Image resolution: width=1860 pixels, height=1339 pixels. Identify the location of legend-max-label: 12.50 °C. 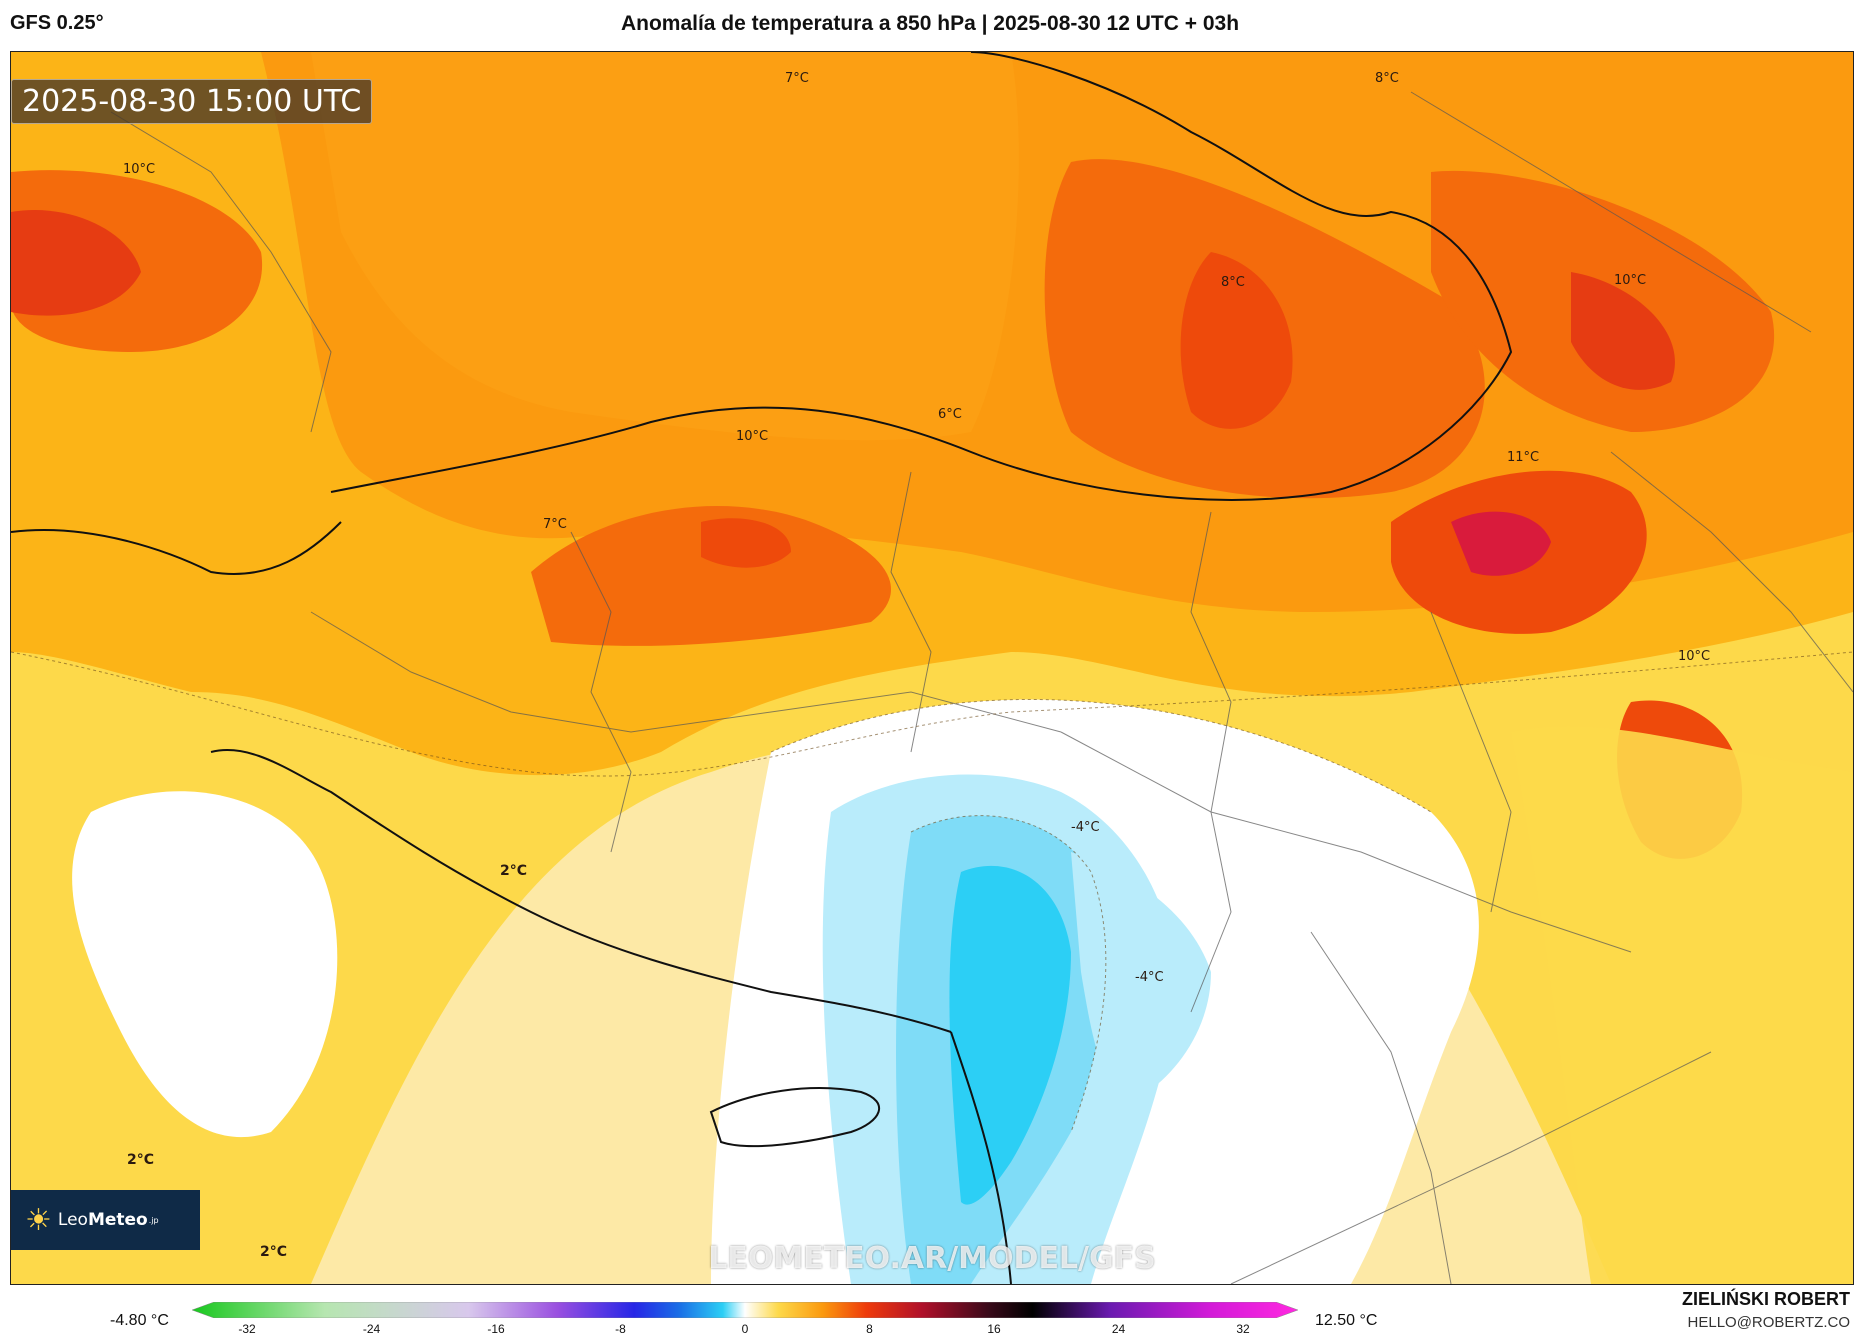
(1346, 1320).